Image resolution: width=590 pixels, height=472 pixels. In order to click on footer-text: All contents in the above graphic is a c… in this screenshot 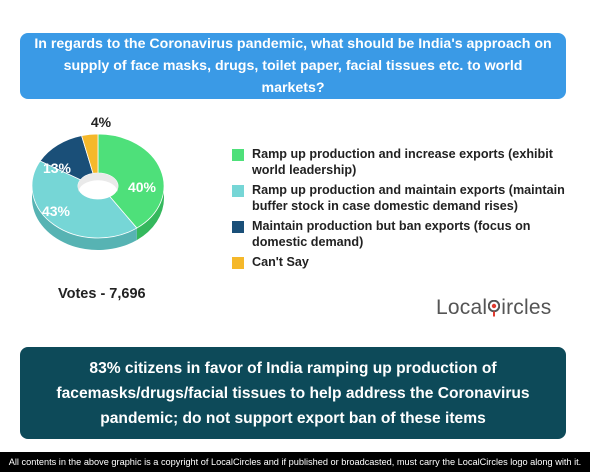, I will do `click(295, 462)`.